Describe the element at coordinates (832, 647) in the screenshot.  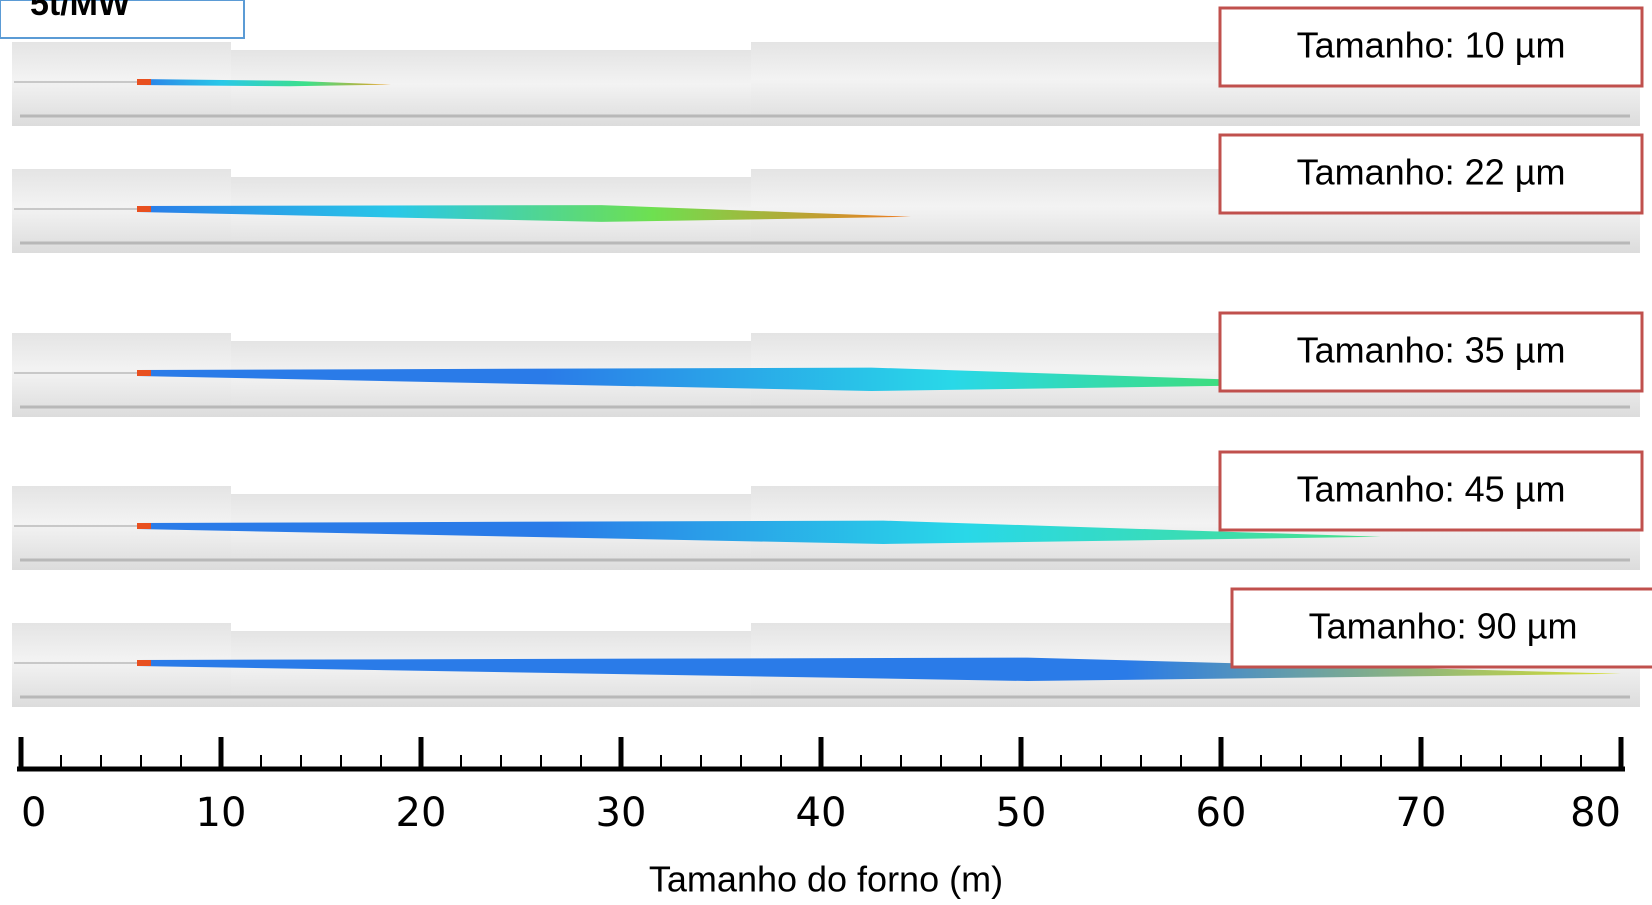
I see `kiln-panel: Tamanho: 90 µm` at that location.